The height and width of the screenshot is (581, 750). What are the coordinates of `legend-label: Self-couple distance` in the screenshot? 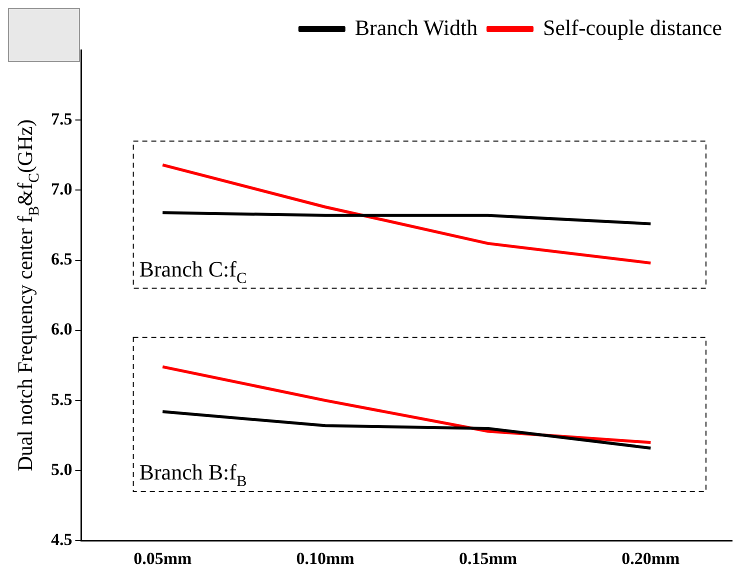 It's located at (632, 27).